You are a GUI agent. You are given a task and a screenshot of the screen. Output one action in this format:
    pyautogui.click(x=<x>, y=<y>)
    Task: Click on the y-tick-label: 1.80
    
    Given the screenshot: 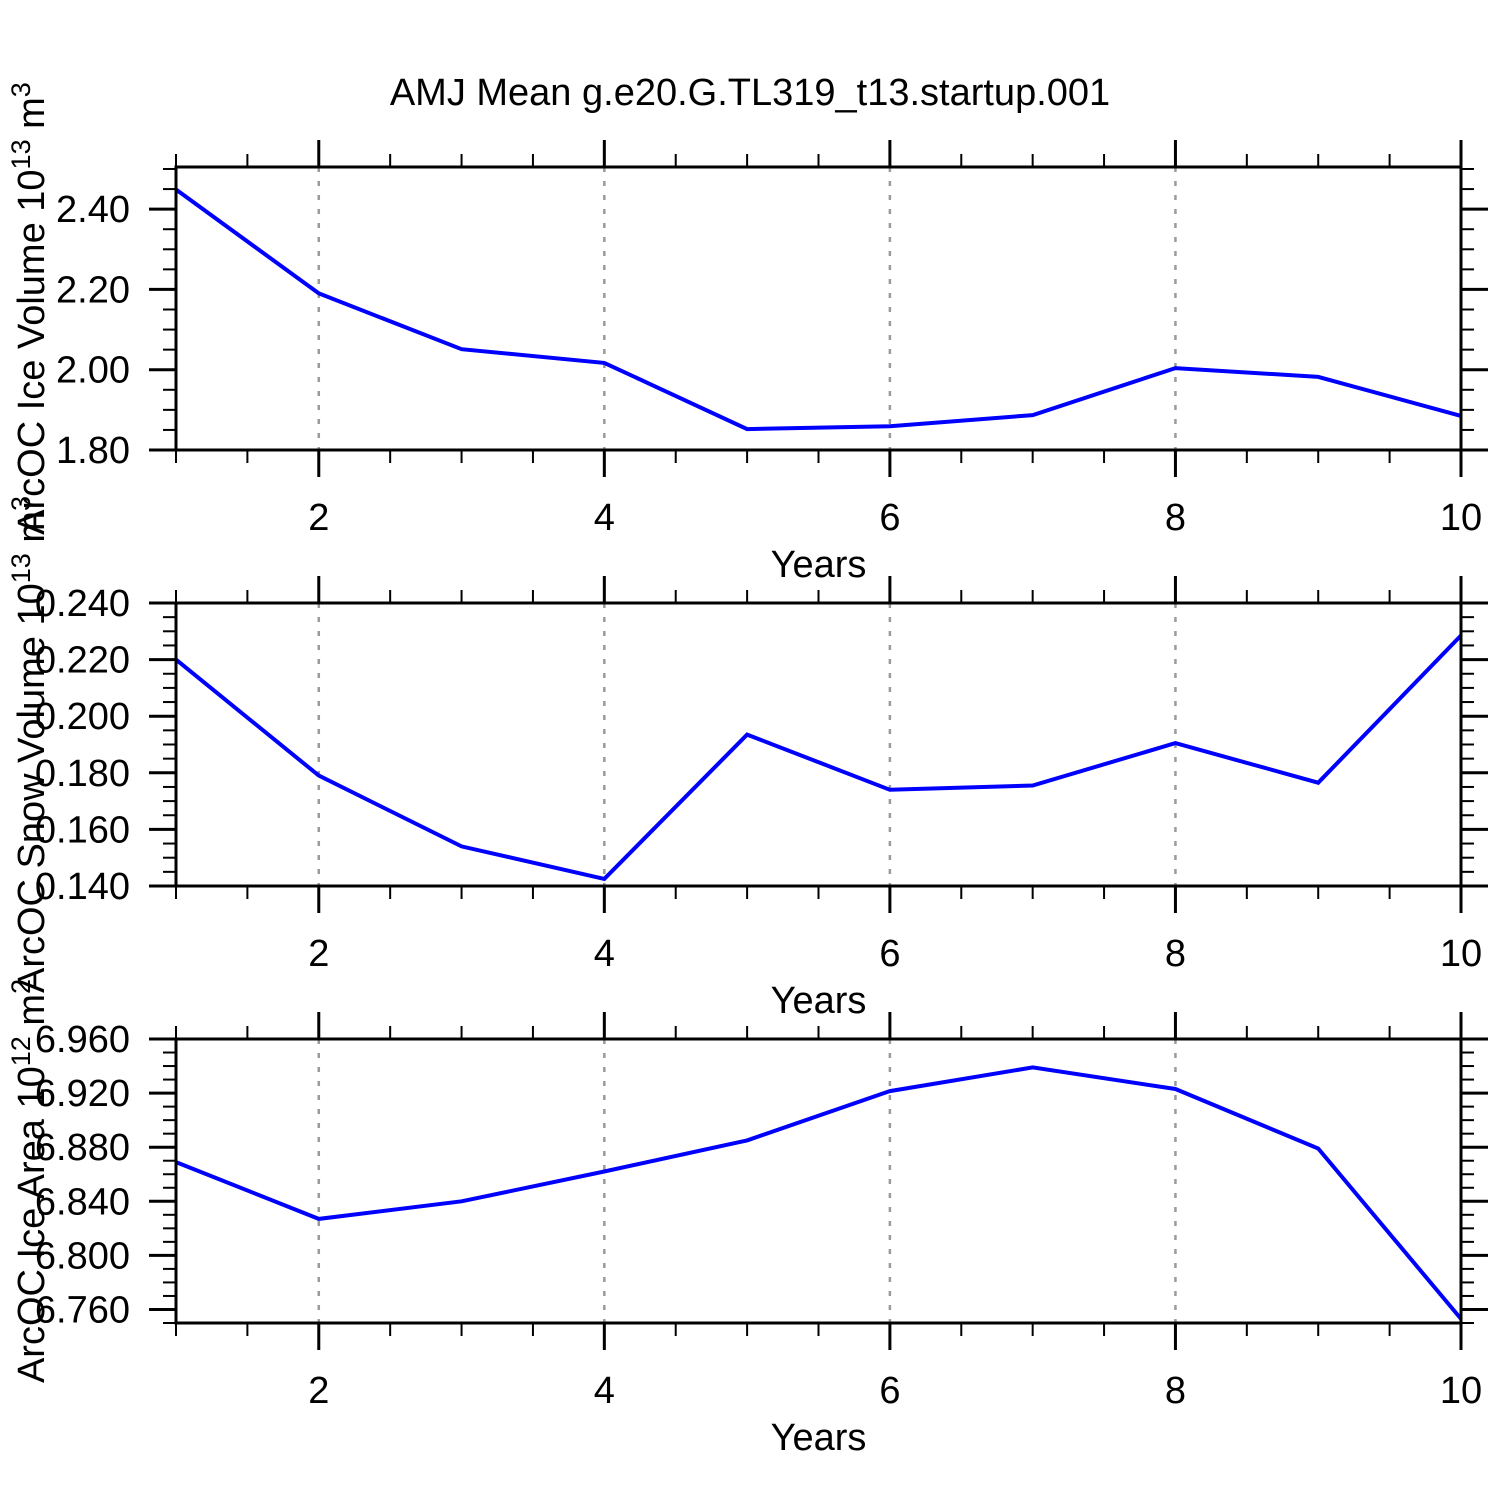 What is the action you would take?
    pyautogui.click(x=93, y=451)
    